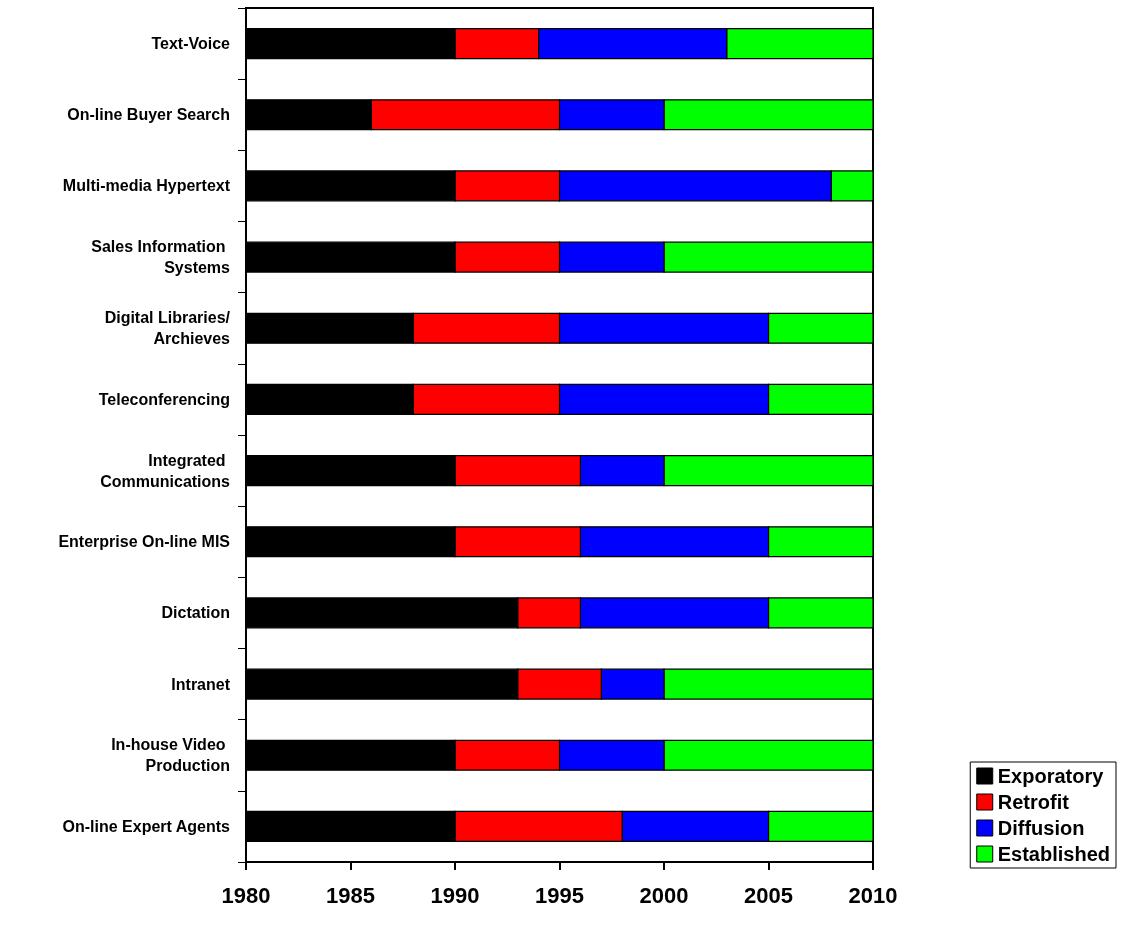 The height and width of the screenshot is (926, 1122). I want to click on x-tick-label: 2005, so click(768, 895).